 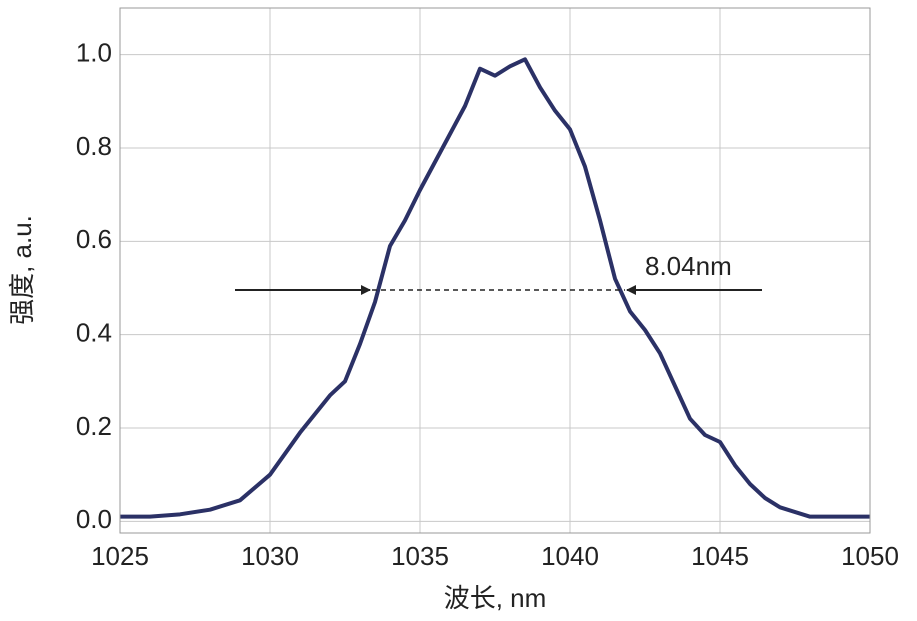 What do you see at coordinates (94, 53) in the screenshot?
I see `y-tick-label: 1.0` at bounding box center [94, 53].